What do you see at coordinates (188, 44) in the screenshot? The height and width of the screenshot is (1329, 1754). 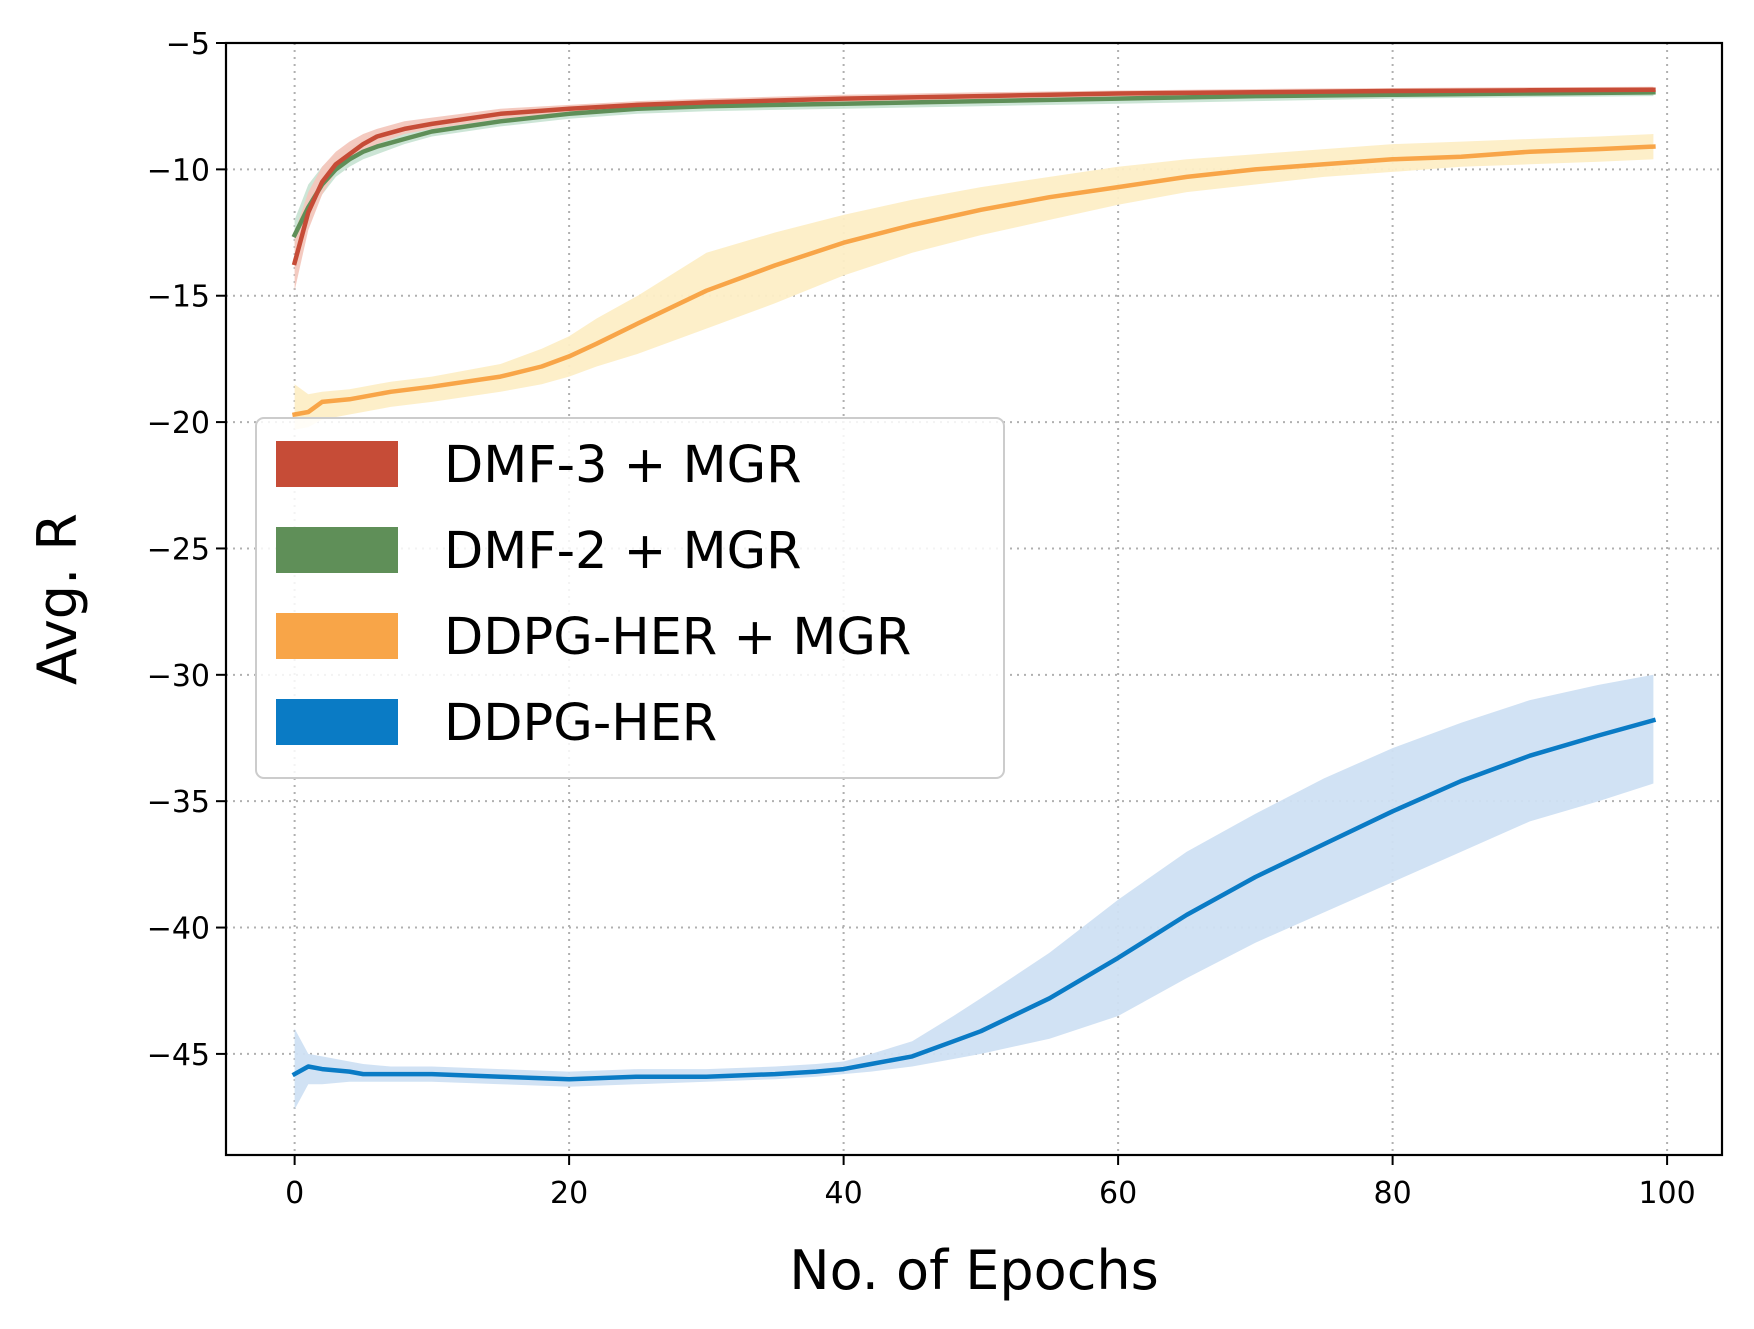 I see `y-tick-label: −5` at bounding box center [188, 44].